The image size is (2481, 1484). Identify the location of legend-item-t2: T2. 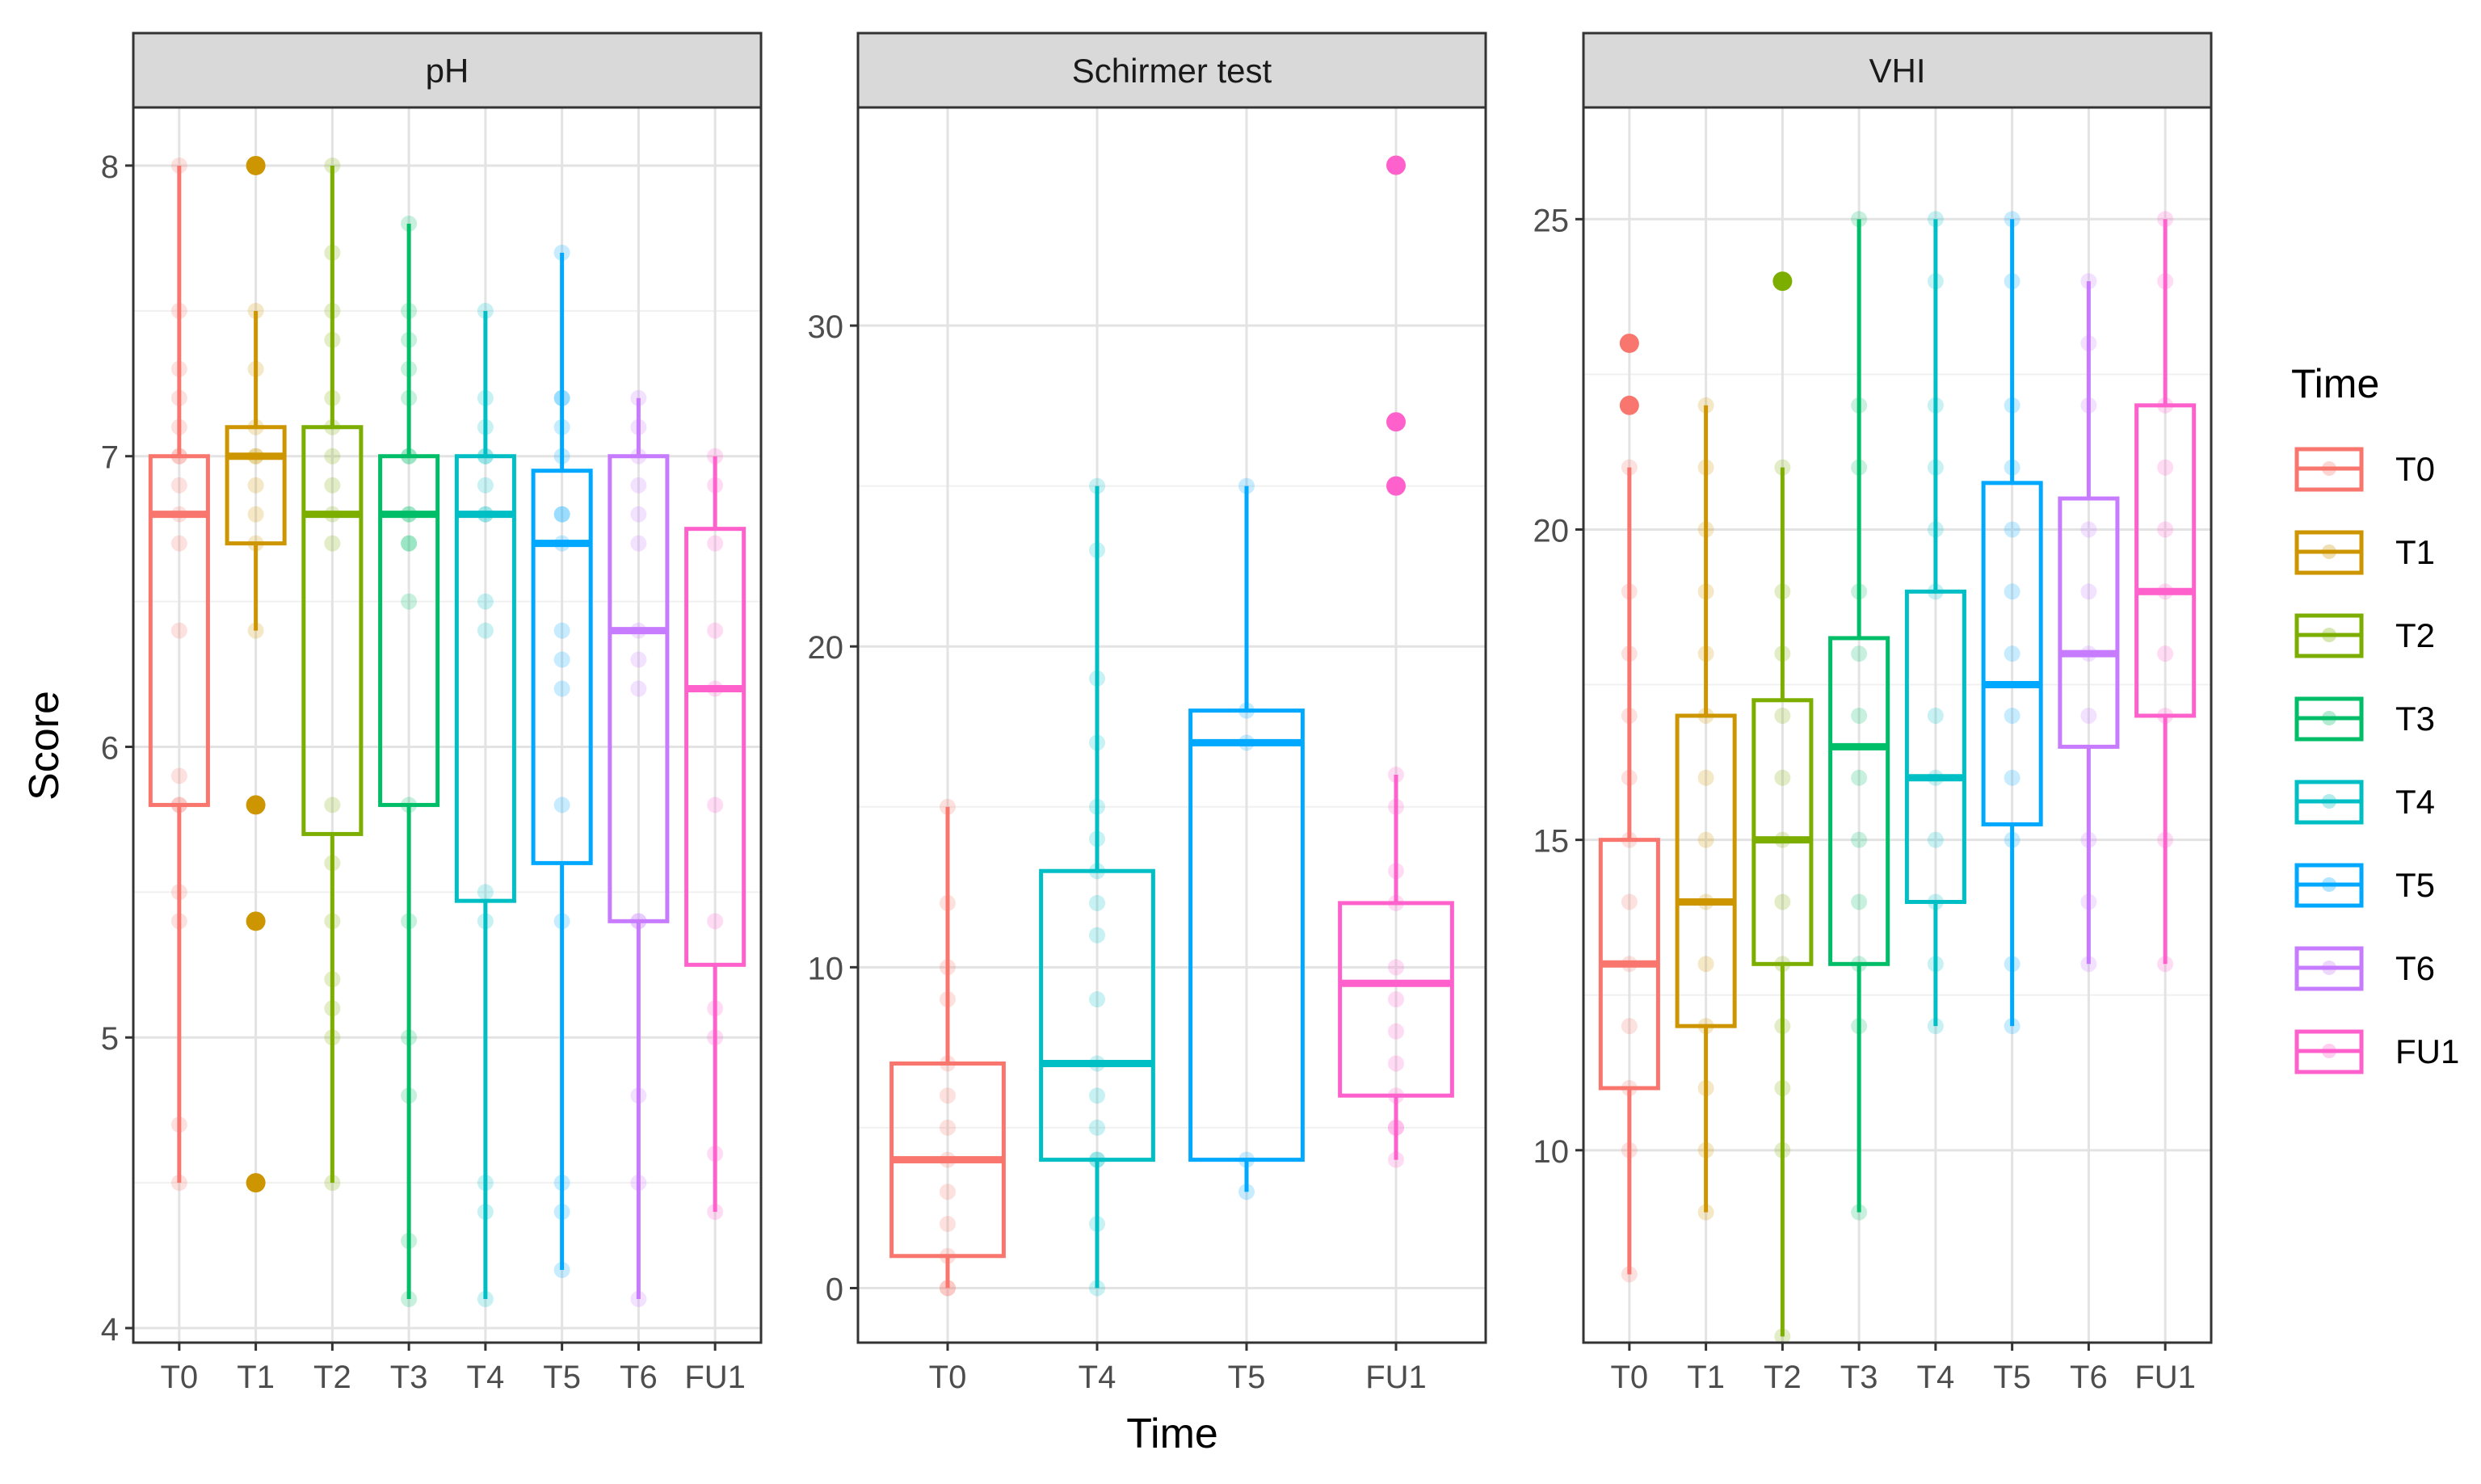
(2364, 635).